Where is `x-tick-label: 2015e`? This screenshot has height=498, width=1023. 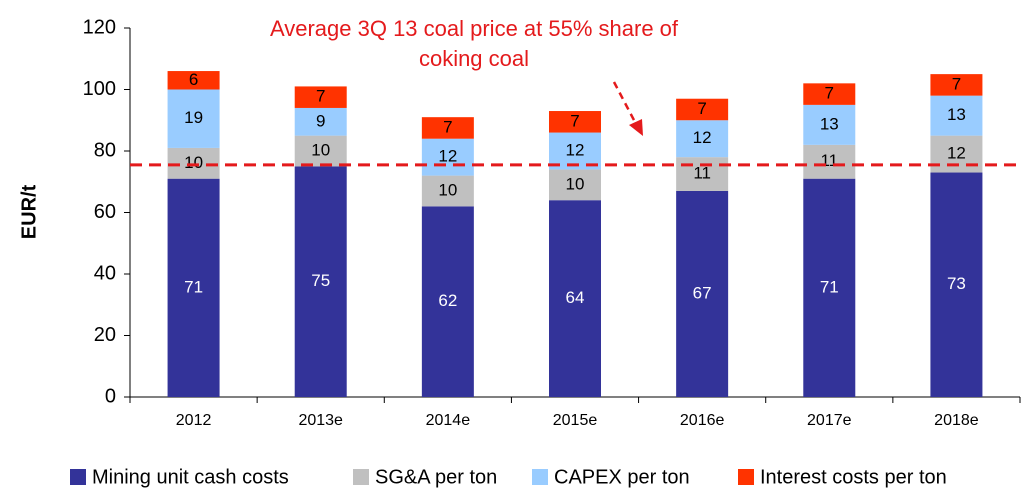
x-tick-label: 2015e is located at coordinates (575, 420).